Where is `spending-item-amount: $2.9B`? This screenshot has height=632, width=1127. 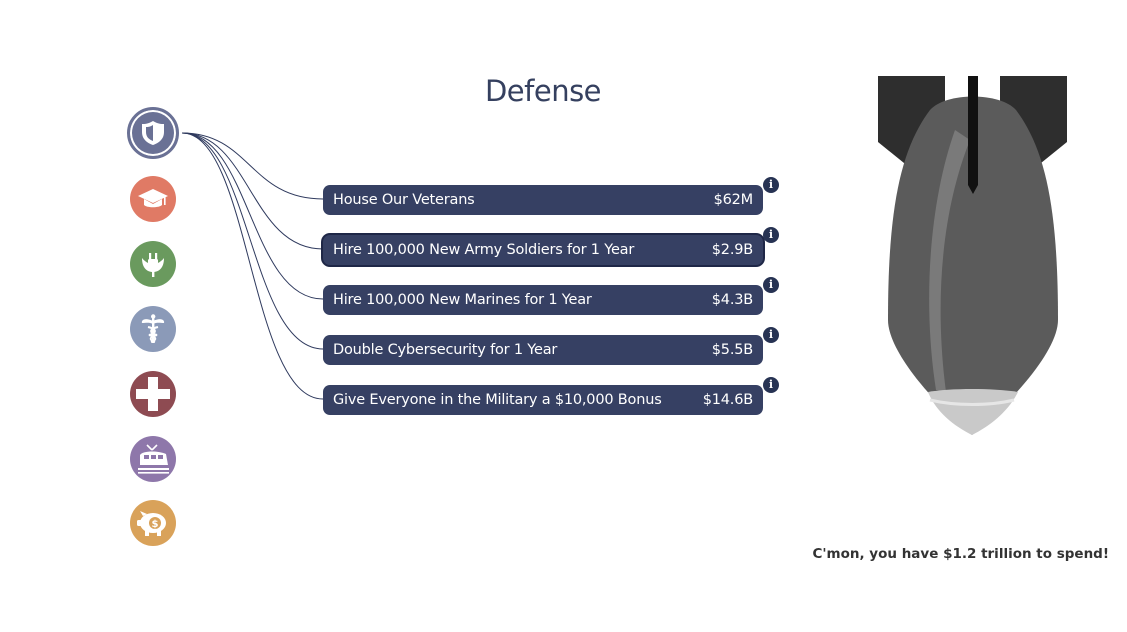
spending-item-amount: $2.9B is located at coordinates (732, 250).